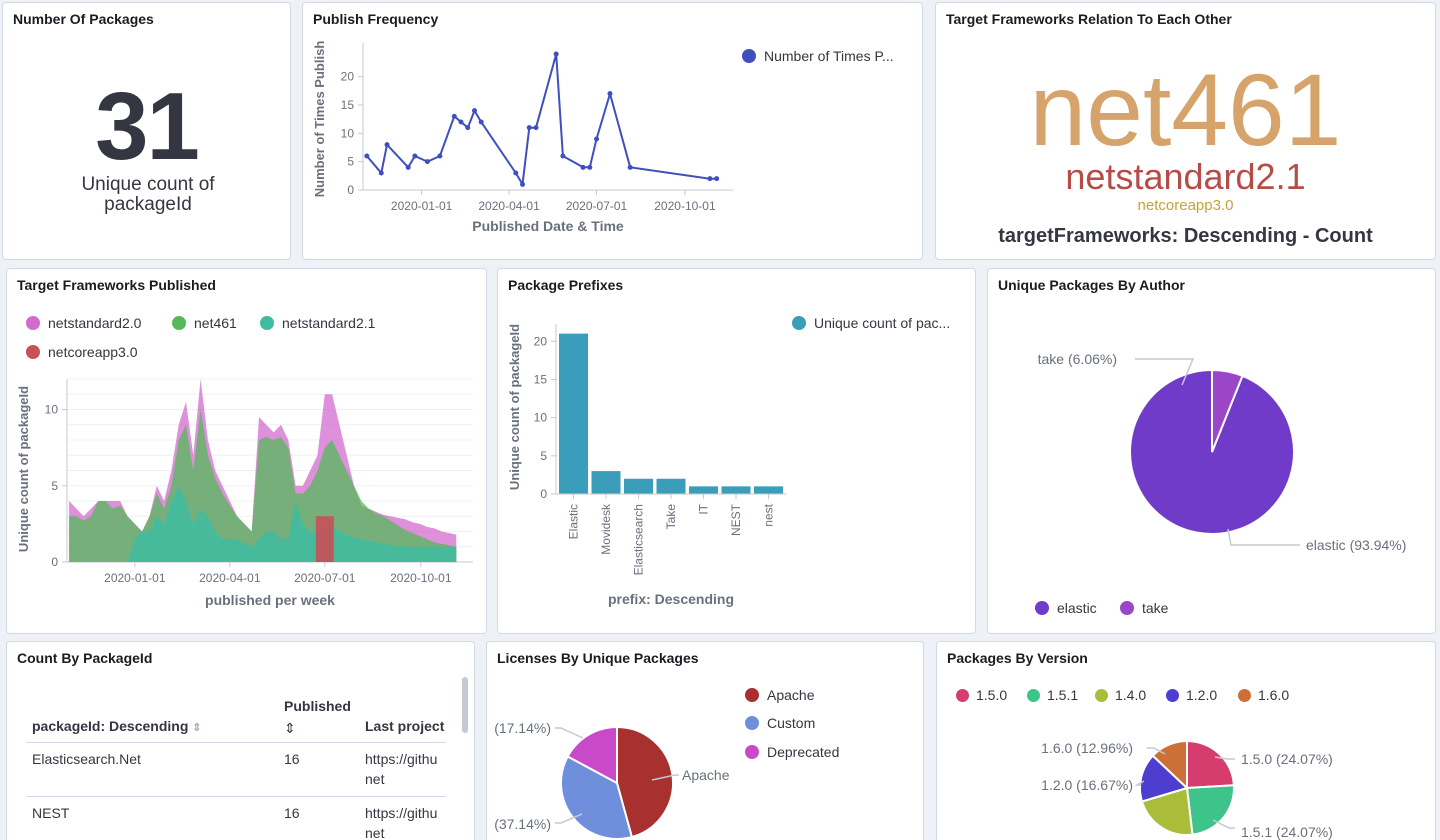 Image resolution: width=1440 pixels, height=840 pixels. I want to click on legend-item: 1.5.1, so click(1052, 695).